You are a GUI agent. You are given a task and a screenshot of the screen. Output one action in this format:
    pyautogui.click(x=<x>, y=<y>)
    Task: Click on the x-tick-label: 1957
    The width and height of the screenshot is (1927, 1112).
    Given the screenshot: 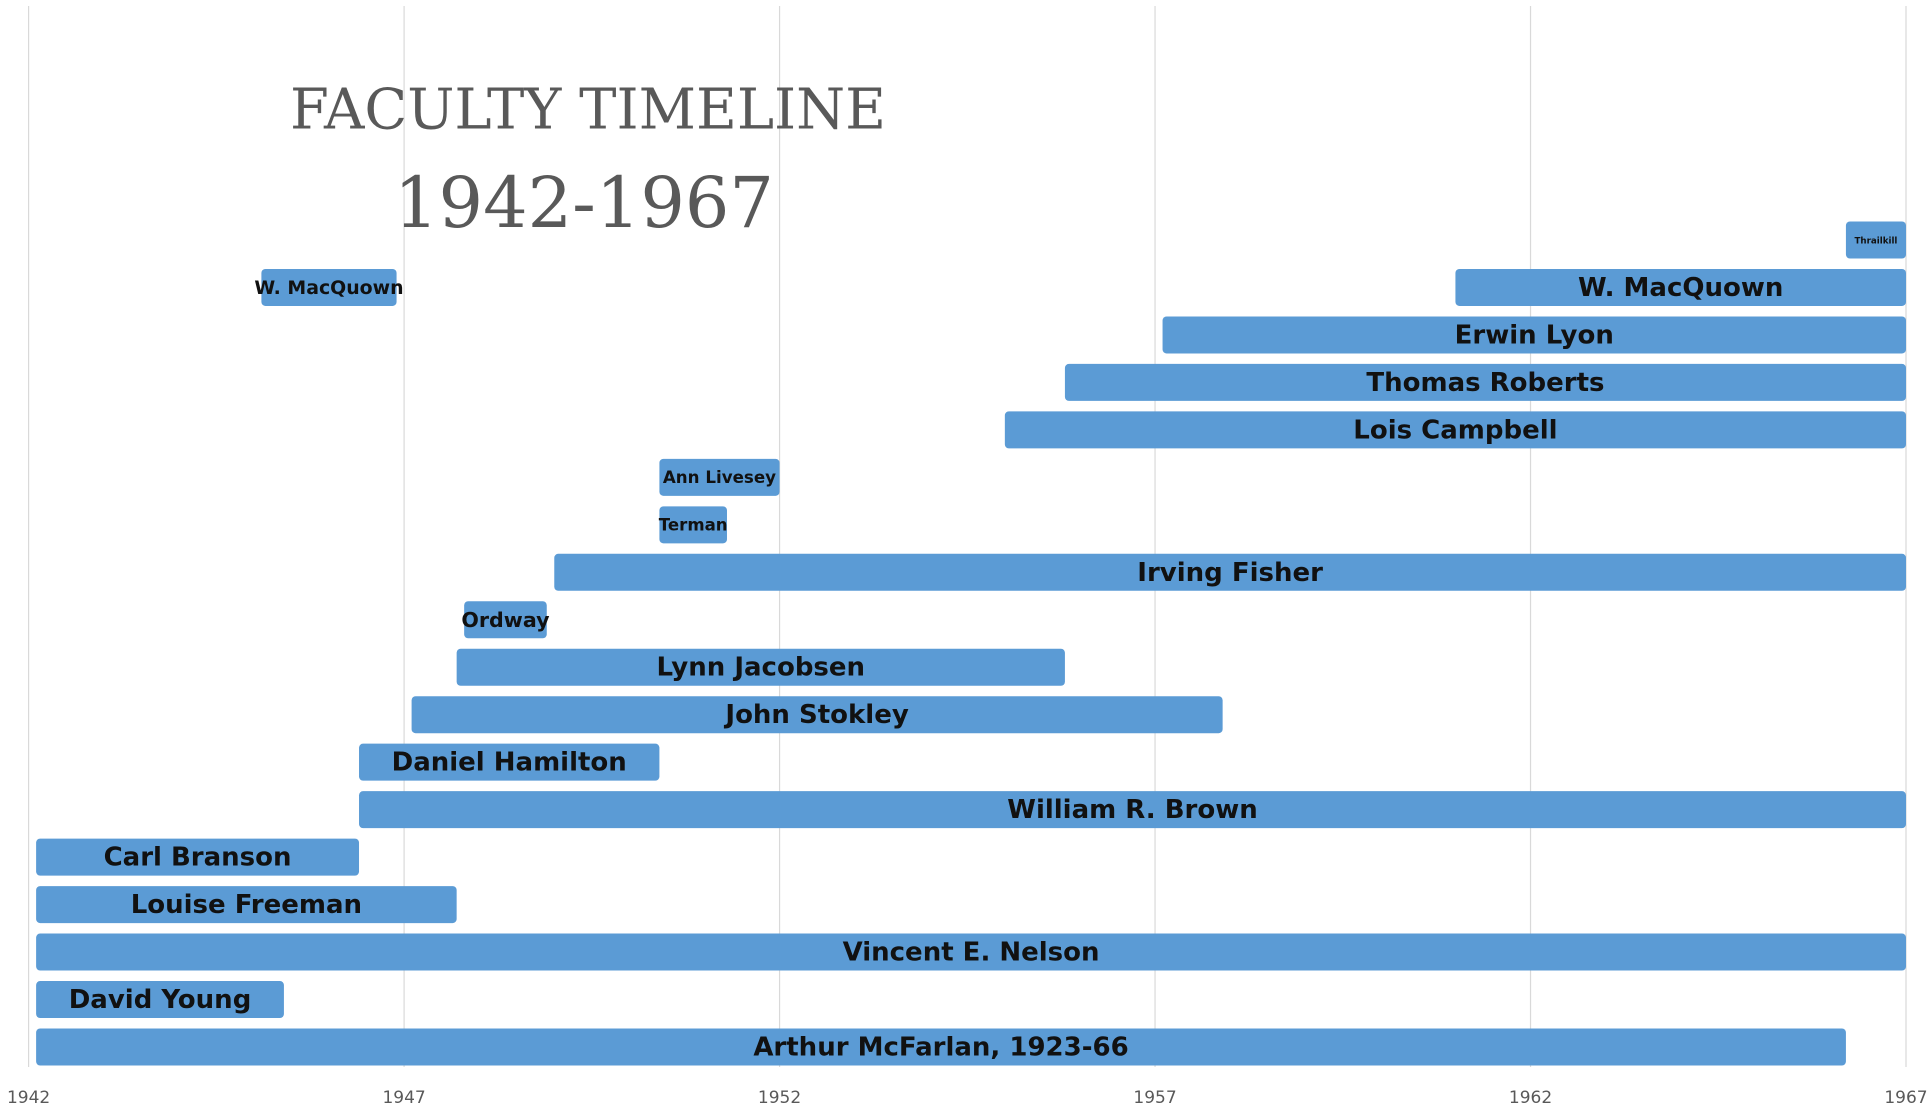 What is the action you would take?
    pyautogui.click(x=1154, y=1098)
    